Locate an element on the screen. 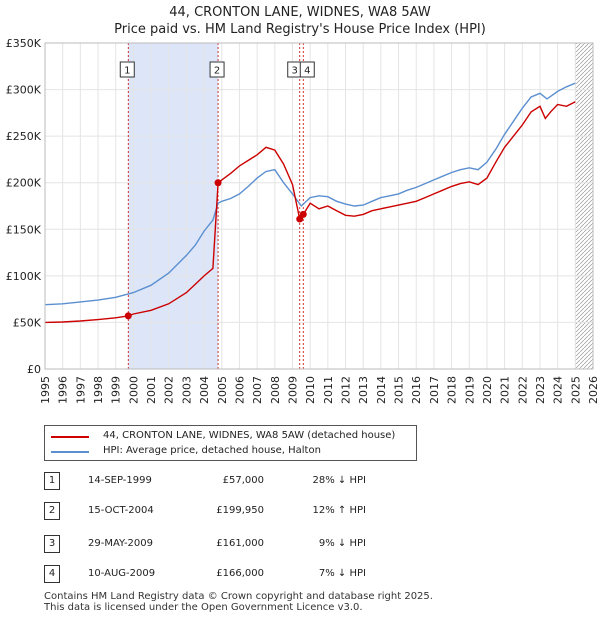  x-tick-label: 2023 is located at coordinates (540, 390).